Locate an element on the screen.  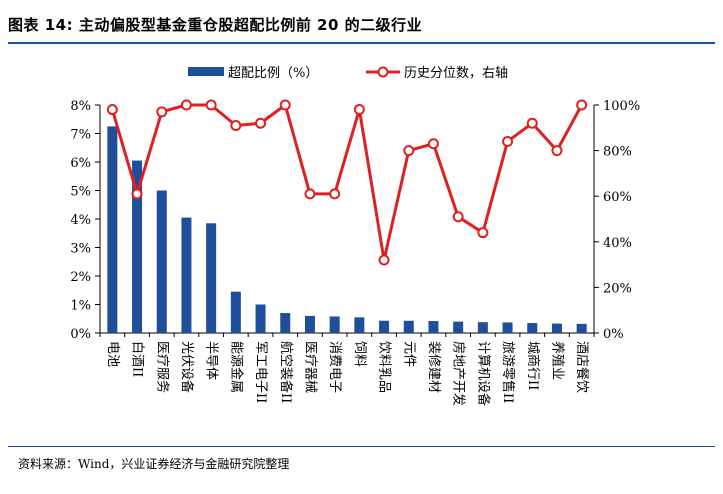
x-category-label: 光伏设备 is located at coordinates (187, 367).